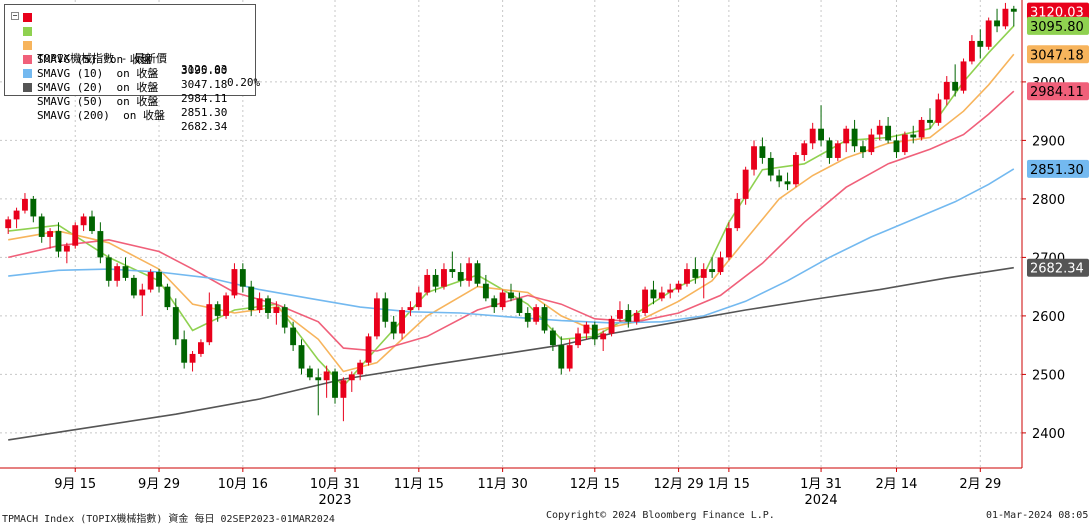  I want to click on x-year-label: 2023, so click(334, 500).